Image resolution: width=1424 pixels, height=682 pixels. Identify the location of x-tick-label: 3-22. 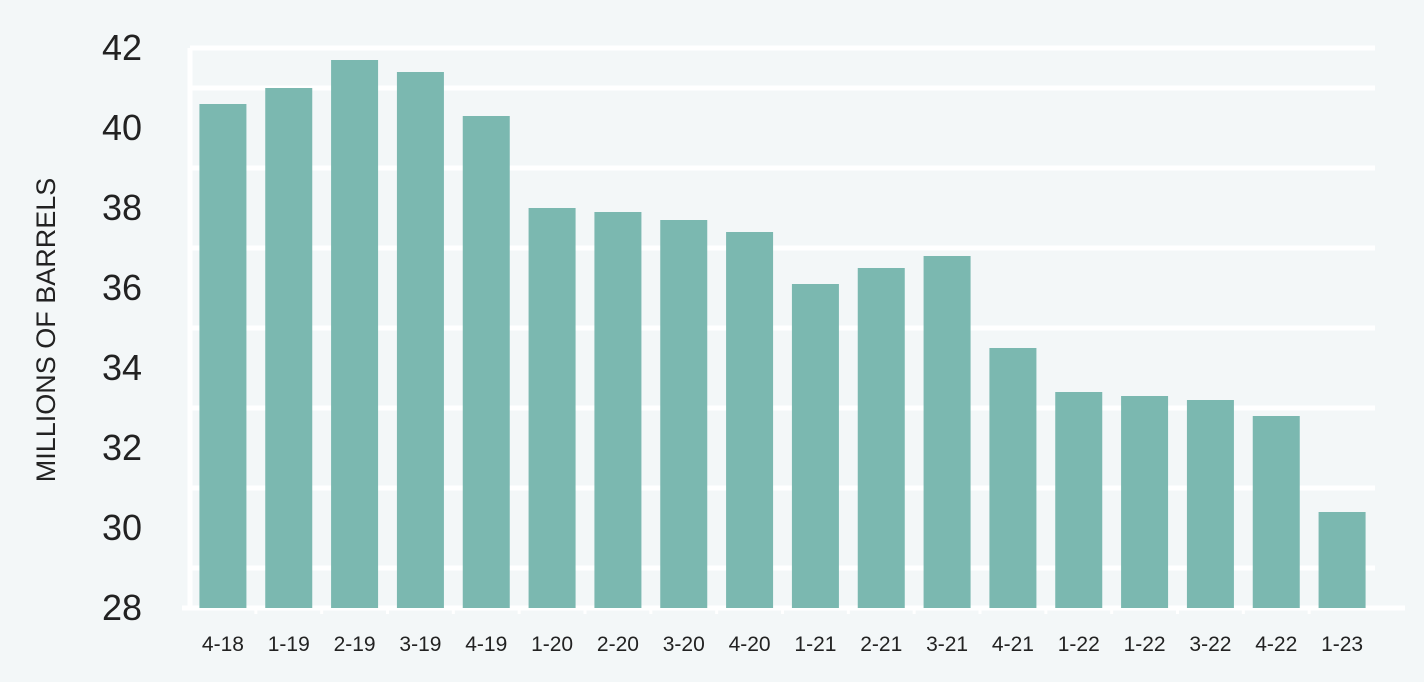
(1210, 644).